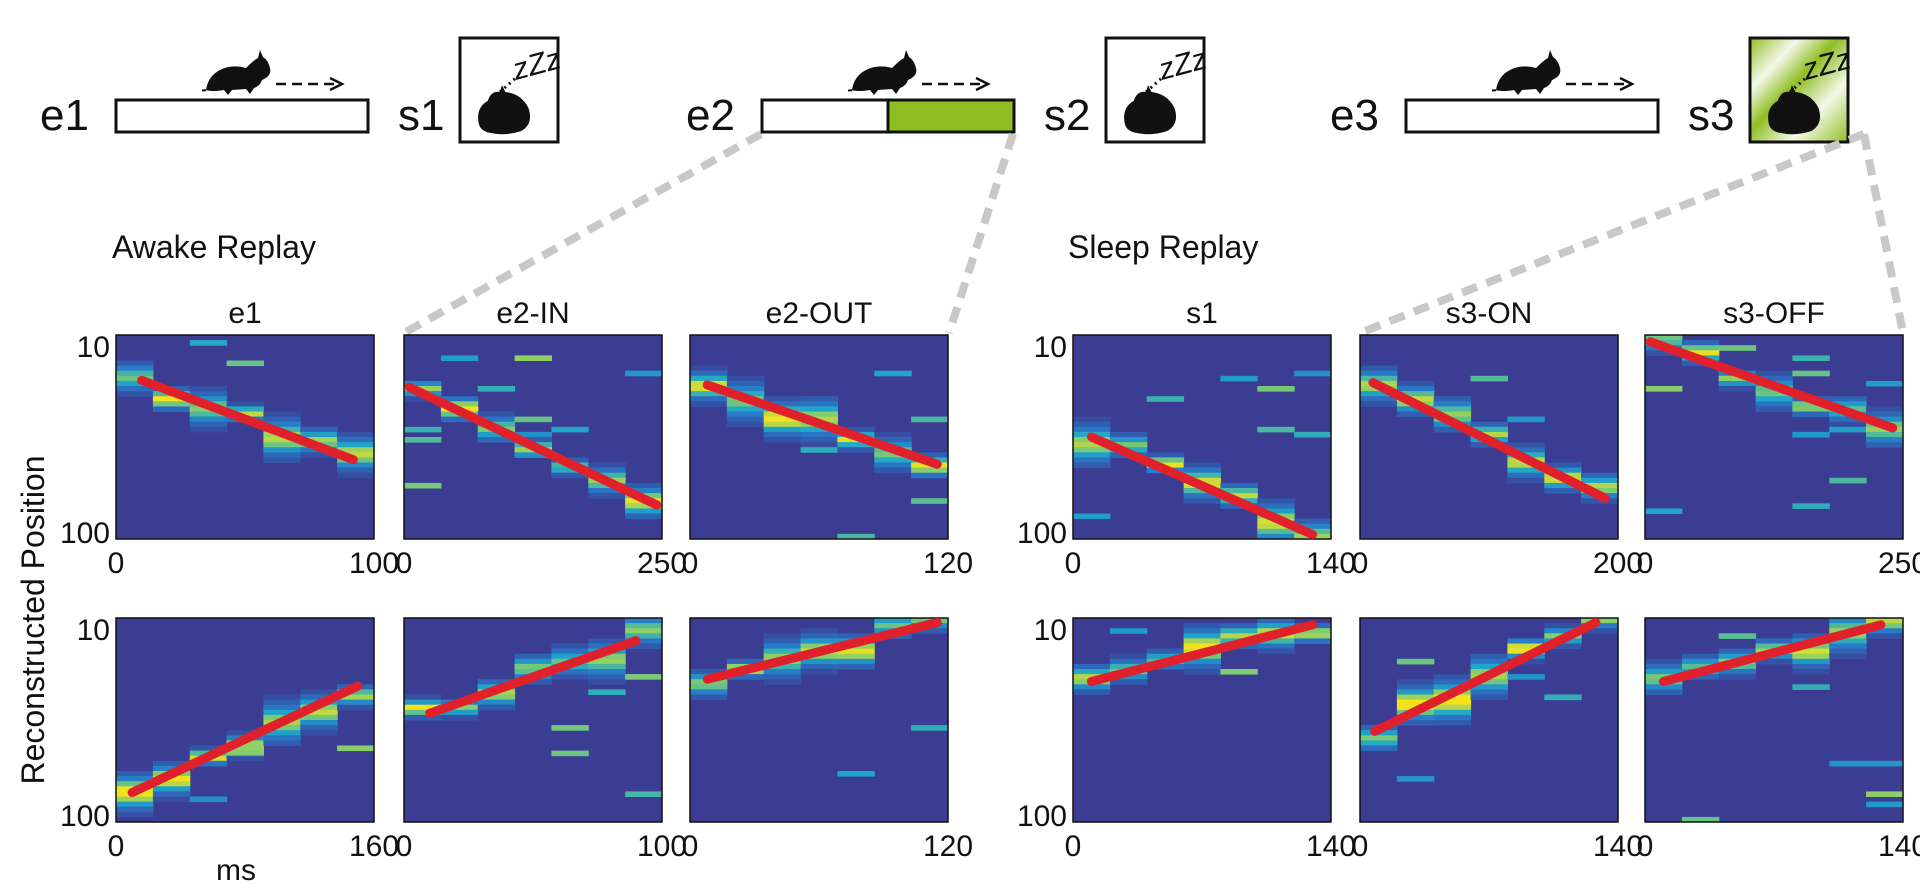  What do you see at coordinates (981, 233) in the screenshot?
I see `connector-line` at bounding box center [981, 233].